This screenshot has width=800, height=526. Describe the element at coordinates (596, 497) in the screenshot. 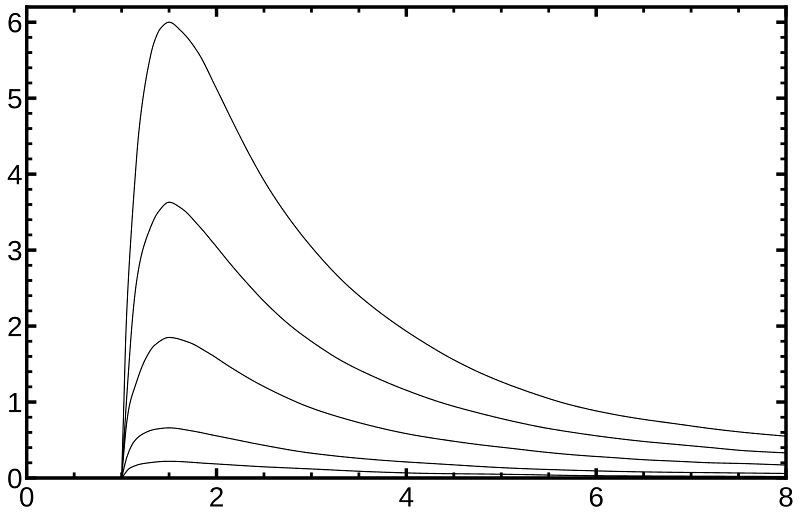

I see `x-tick-label: 6` at that location.